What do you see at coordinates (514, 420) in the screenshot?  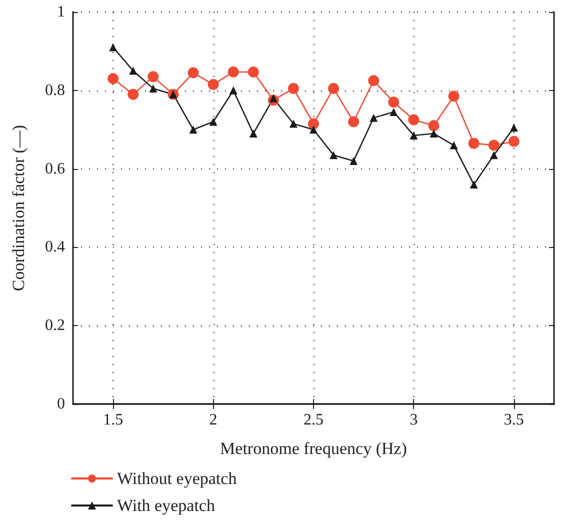 I see `x-tick-label: 3.5` at bounding box center [514, 420].